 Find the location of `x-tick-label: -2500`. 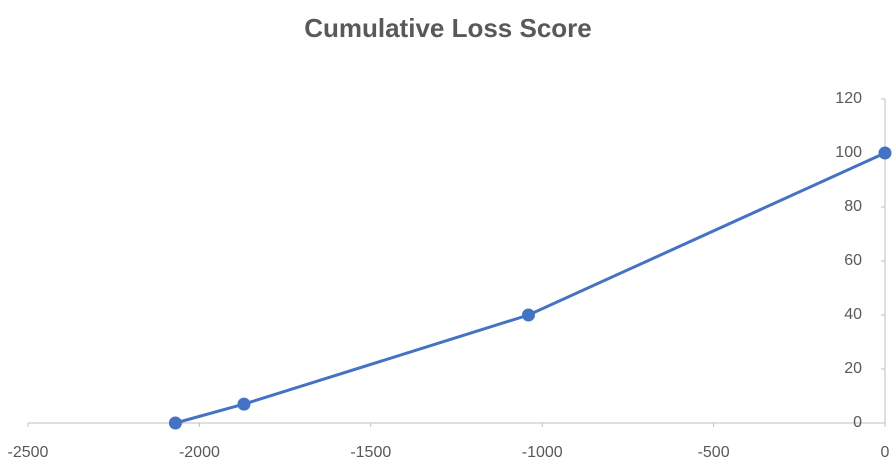

x-tick-label: -2500 is located at coordinates (28, 452).